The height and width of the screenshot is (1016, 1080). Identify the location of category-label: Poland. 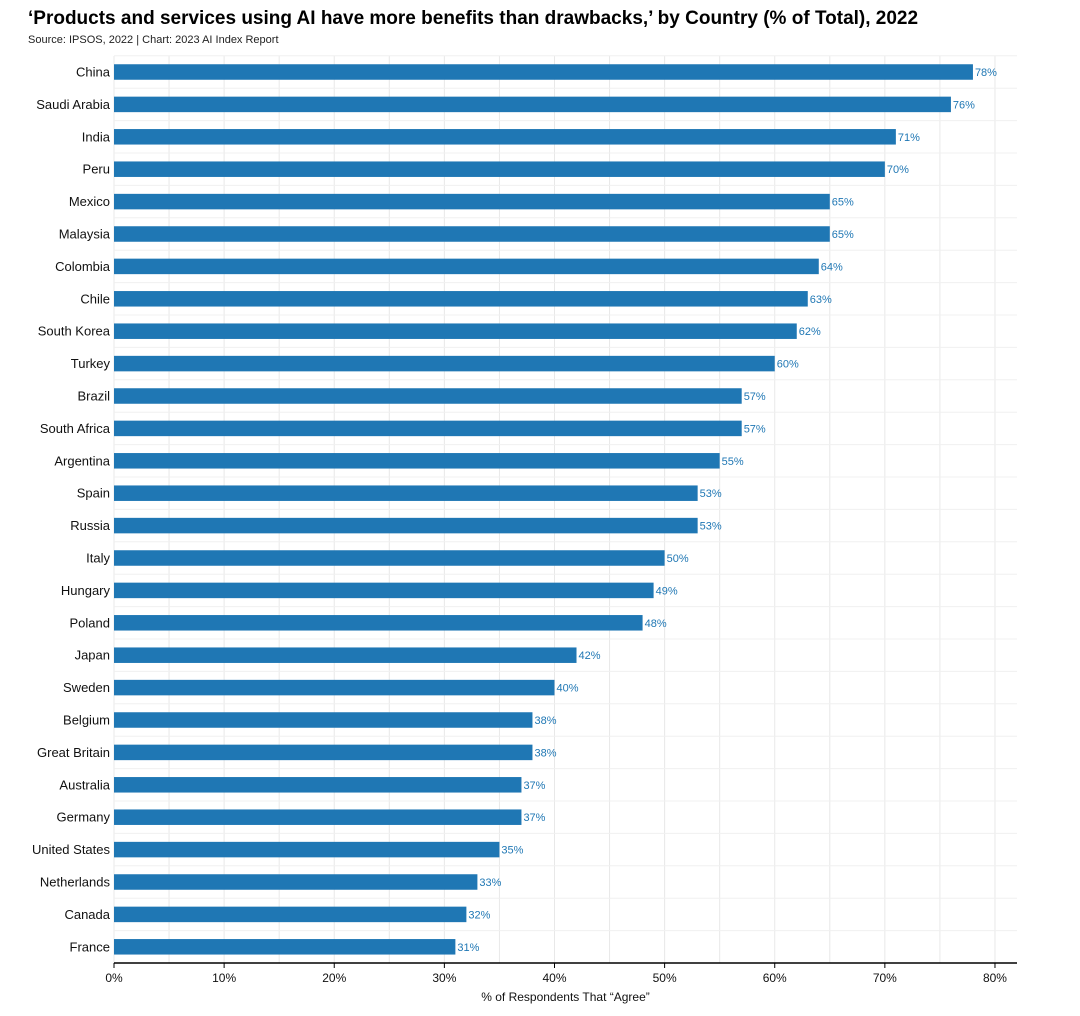
(90, 622).